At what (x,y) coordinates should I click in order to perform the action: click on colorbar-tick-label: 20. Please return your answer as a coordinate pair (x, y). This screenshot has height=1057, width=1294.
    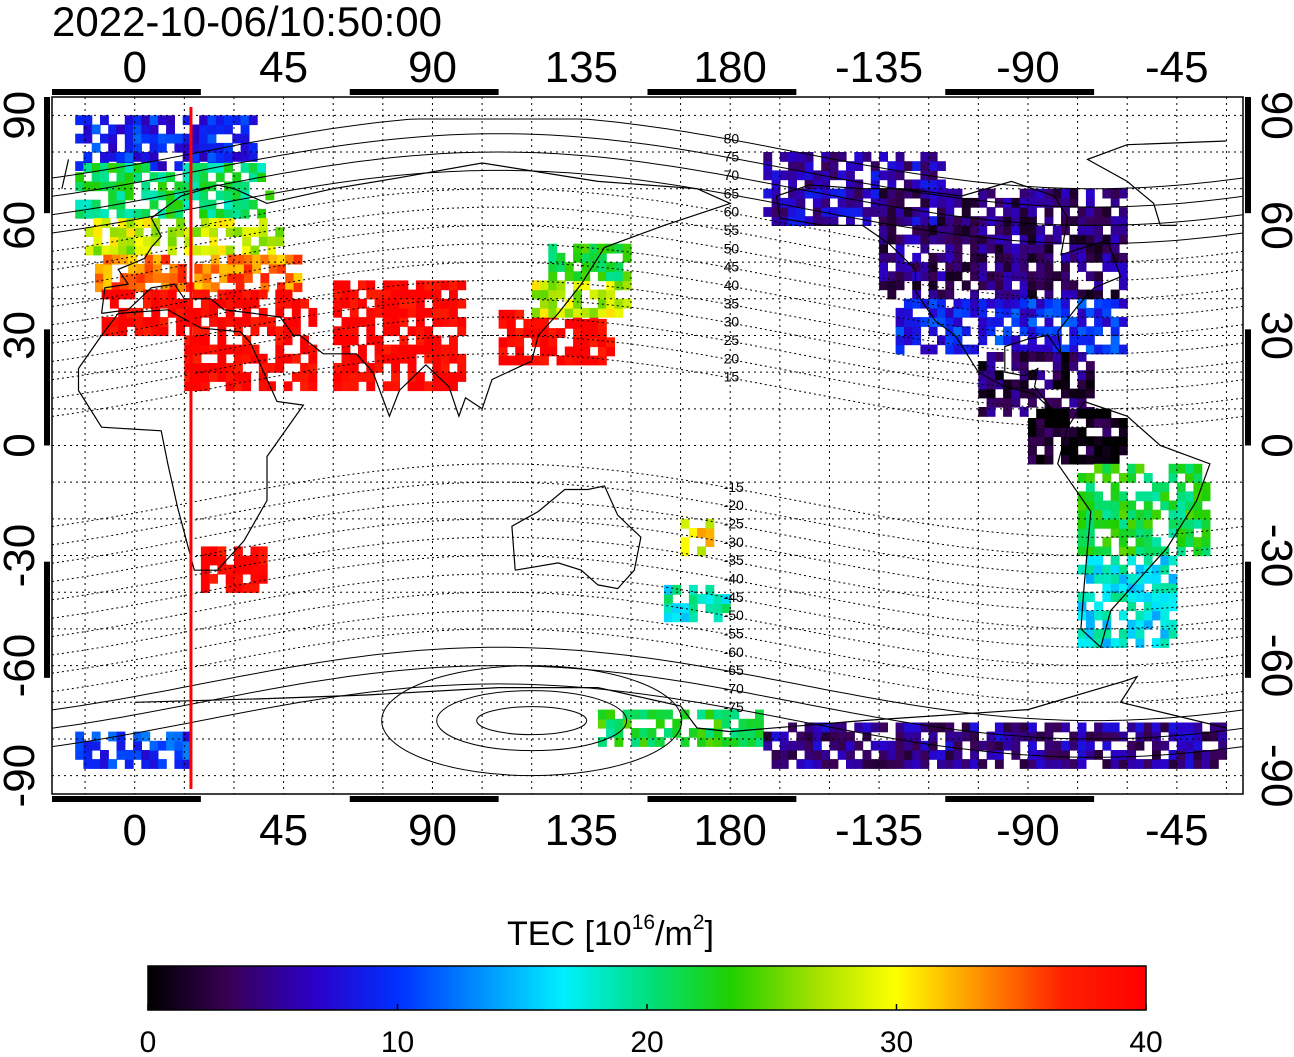
    Looking at the image, I should click on (646, 1041).